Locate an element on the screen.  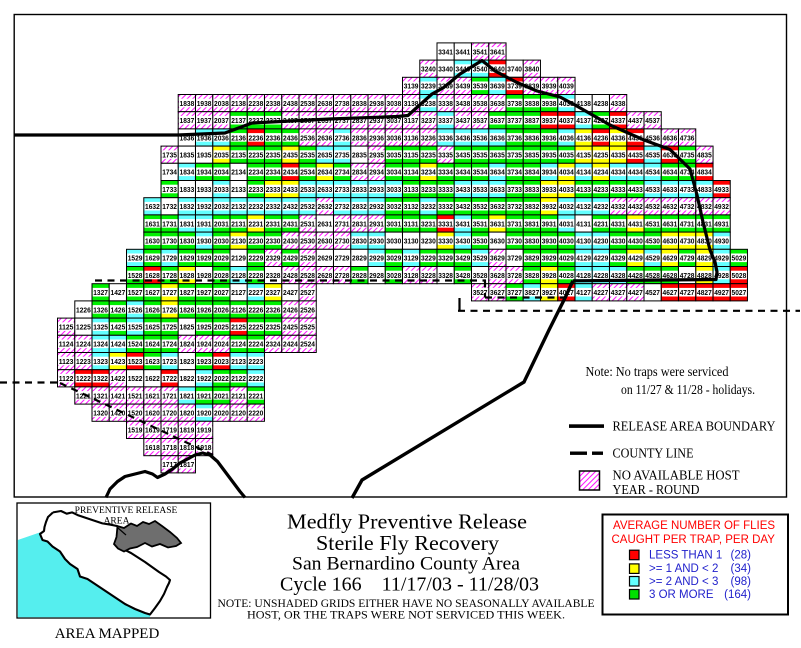
svg-text: 4037 is located at coordinates (566, 120).